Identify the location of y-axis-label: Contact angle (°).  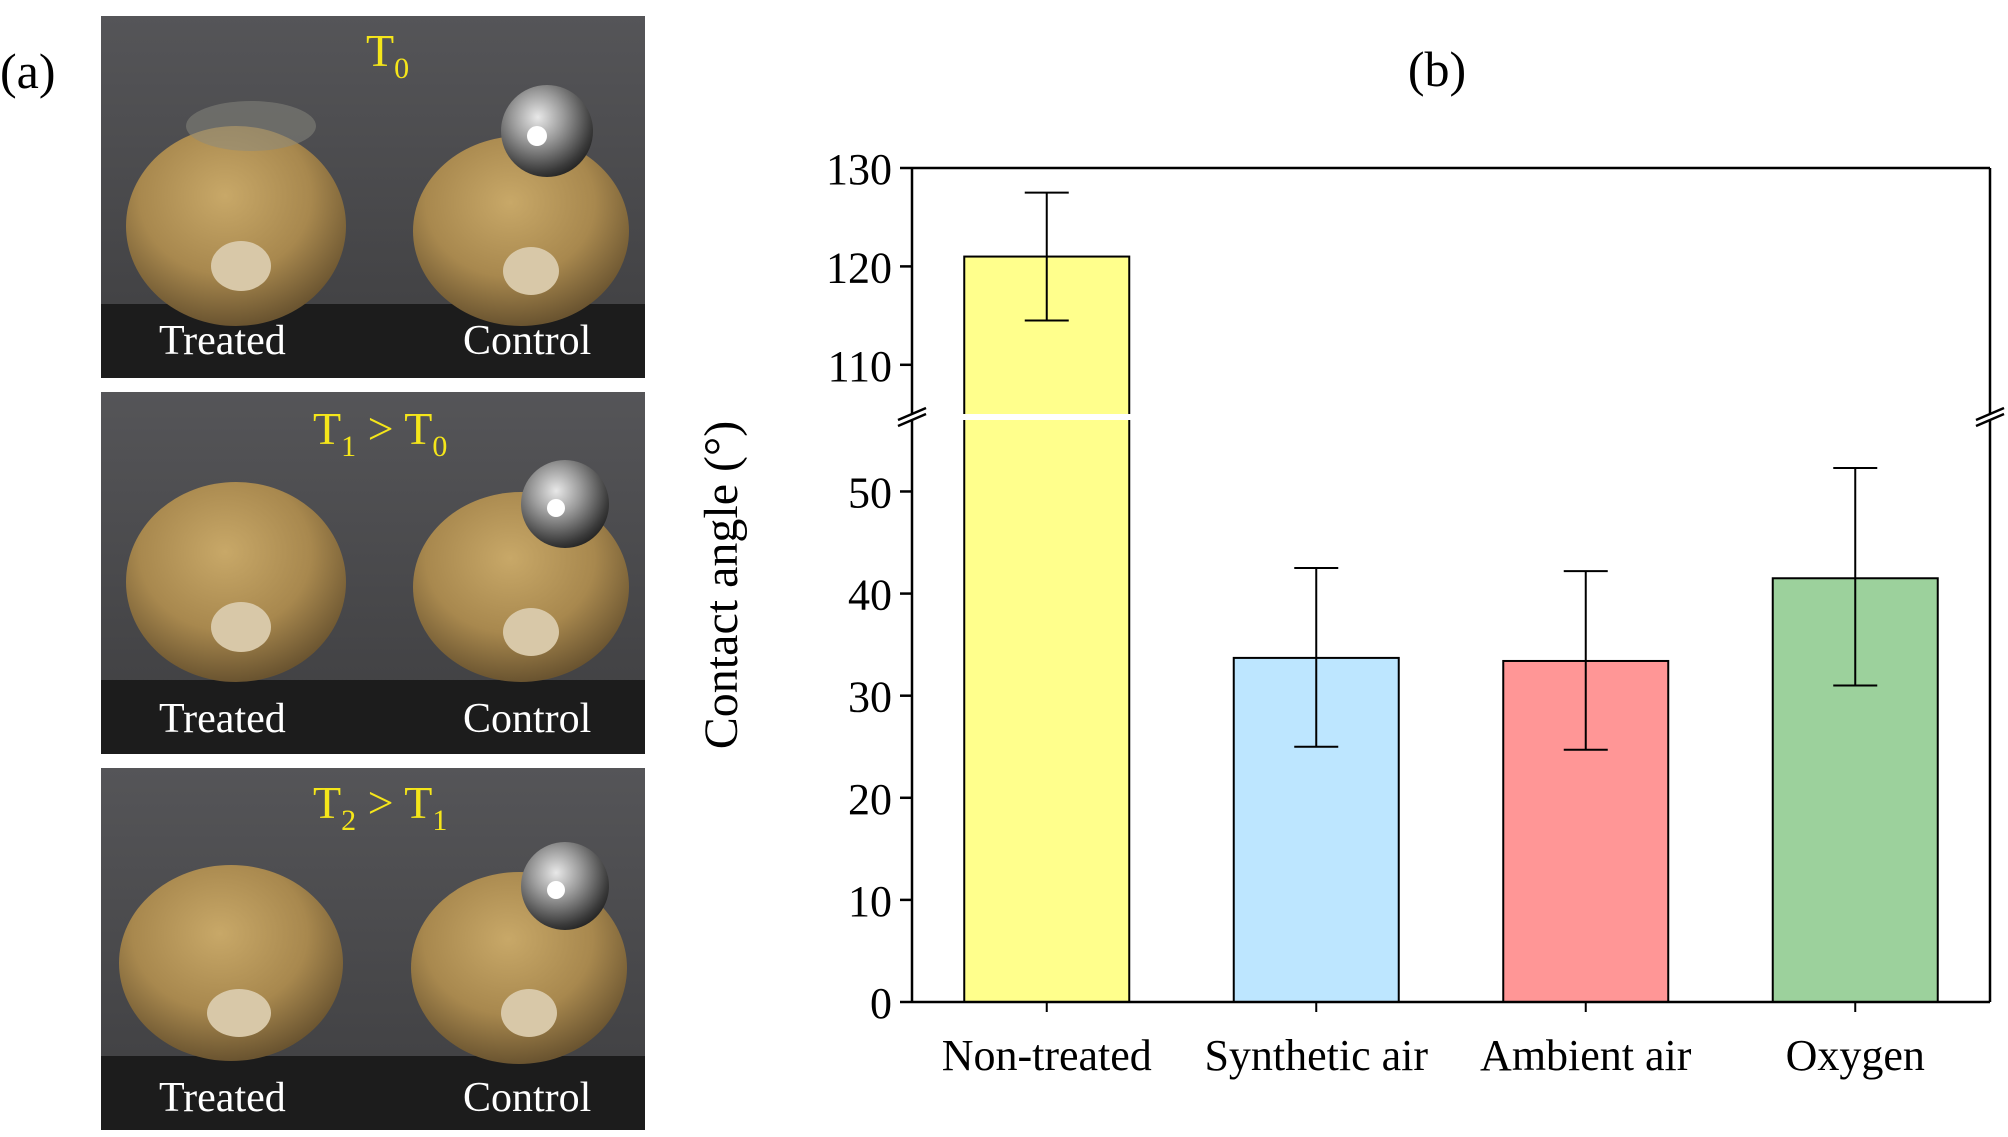
(721, 585).